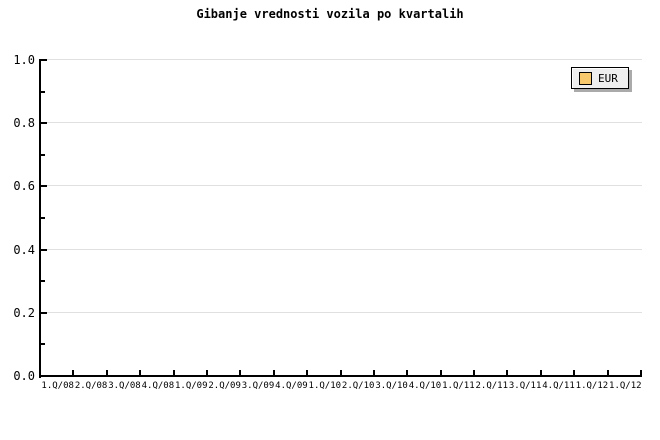 This screenshot has width=660, height=440. What do you see at coordinates (558, 386) in the screenshot?
I see `x-axis-tick-label: 4.Q/11` at bounding box center [558, 386].